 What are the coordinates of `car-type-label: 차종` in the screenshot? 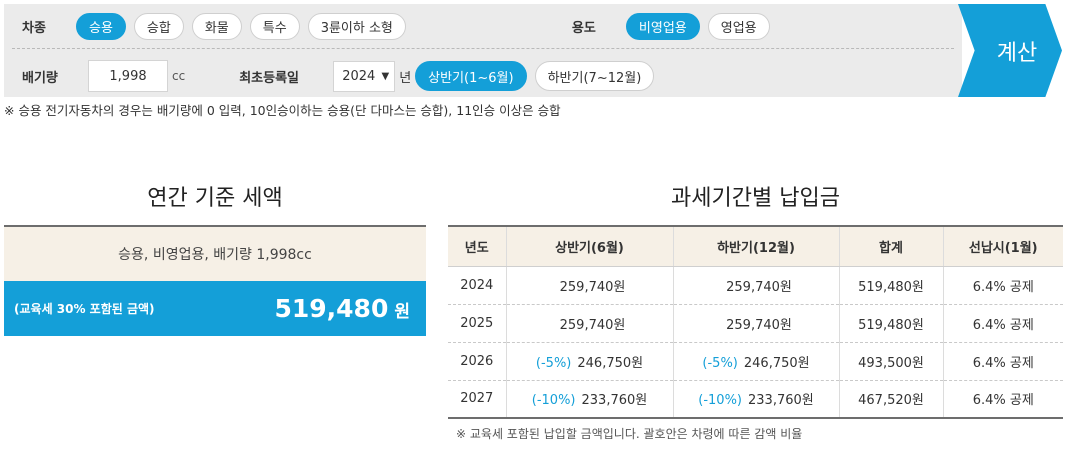 It's located at (34, 28).